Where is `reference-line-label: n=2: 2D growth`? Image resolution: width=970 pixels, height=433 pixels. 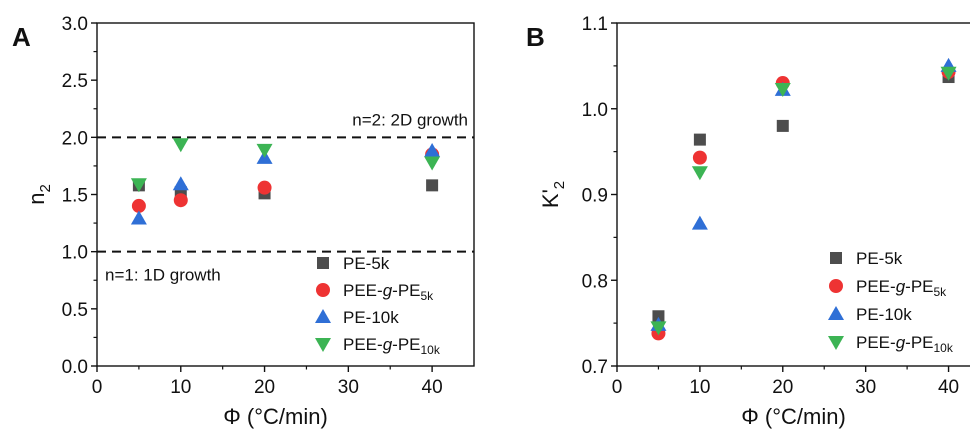 reference-line-label: n=2: 2D growth is located at coordinates (410, 119).